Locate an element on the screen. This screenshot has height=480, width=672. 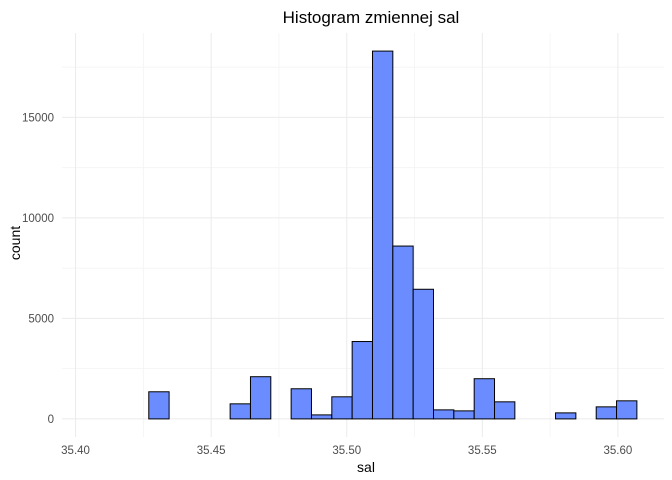
y-axis-ticks: 0 5000 10000 15000 is located at coordinates (38, 268).